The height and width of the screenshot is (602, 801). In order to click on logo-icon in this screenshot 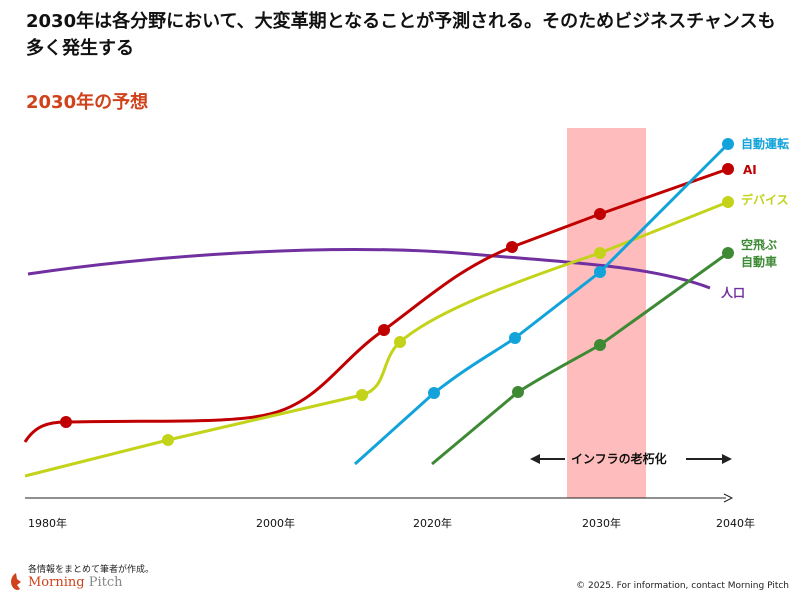, I will do `click(16, 581)`.